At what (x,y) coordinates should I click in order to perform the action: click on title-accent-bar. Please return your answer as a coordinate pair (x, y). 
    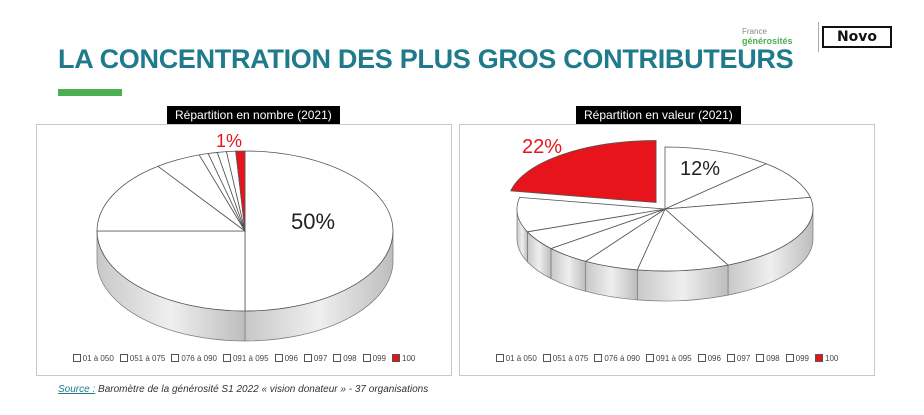
    Looking at the image, I should click on (90, 92).